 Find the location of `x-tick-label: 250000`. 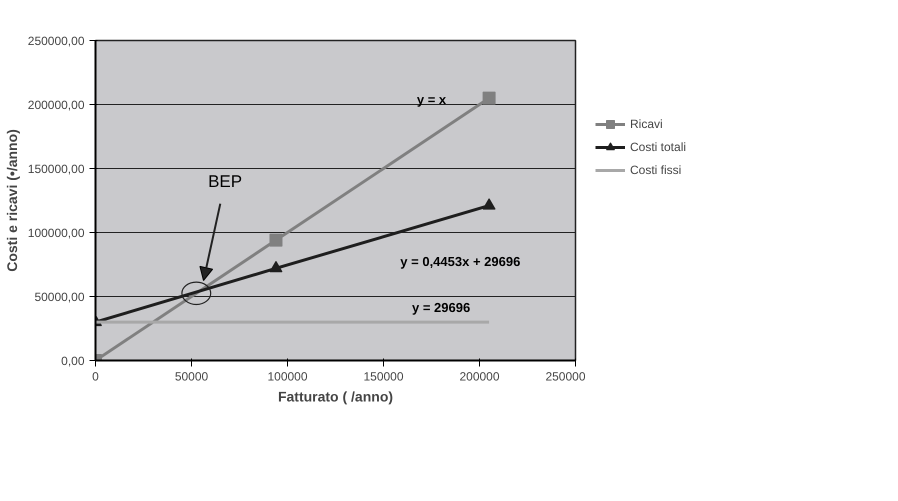

x-tick-label: 250000 is located at coordinates (565, 377).